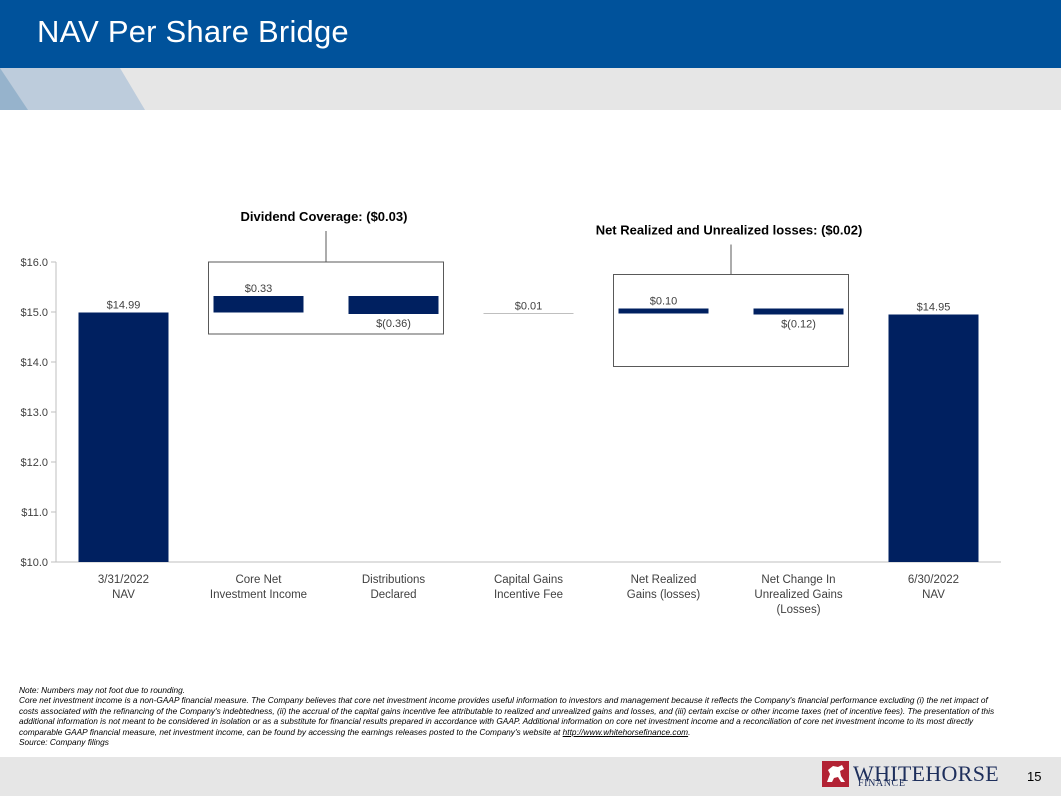 This screenshot has width=1061, height=812. I want to click on category-label: Core Net Investment Income, so click(258, 587).